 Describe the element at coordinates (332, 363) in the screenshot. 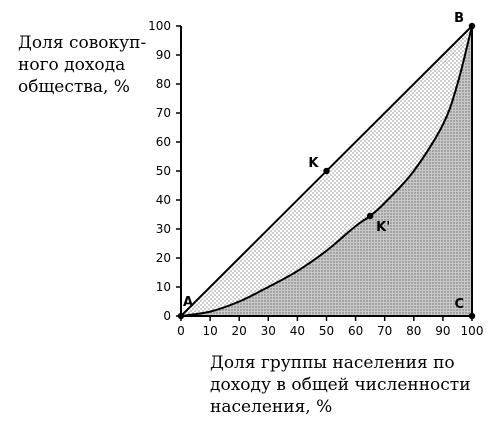

I see `x-axis-label-line: Доля группы населения по` at that location.